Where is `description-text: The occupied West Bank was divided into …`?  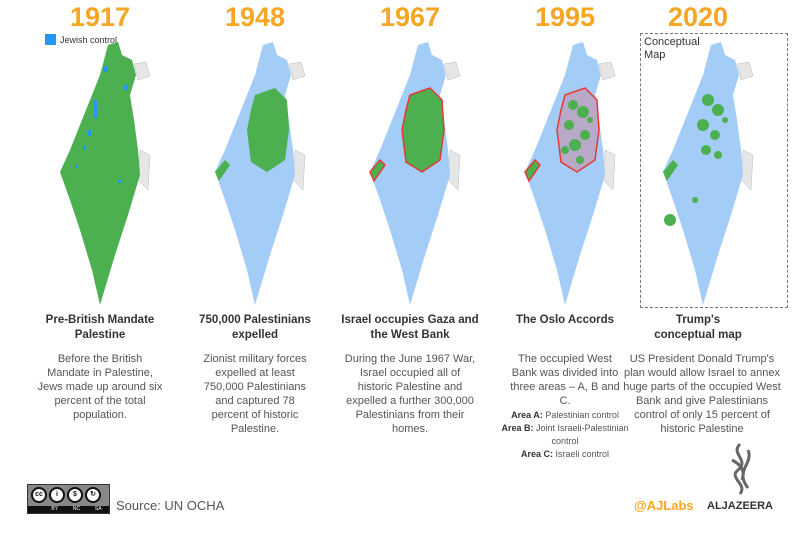 description-text: The occupied West Bank was divided into … is located at coordinates (565, 380).